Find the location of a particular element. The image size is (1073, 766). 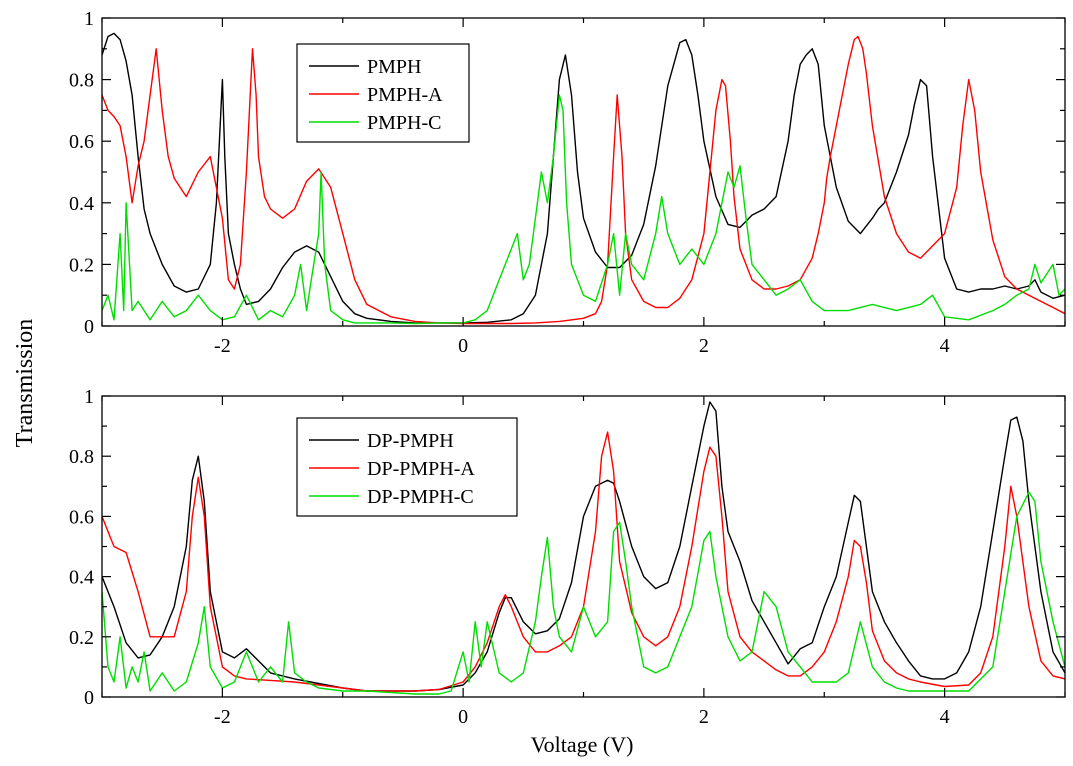

legend-label: PMPH-A is located at coordinates (405, 95).